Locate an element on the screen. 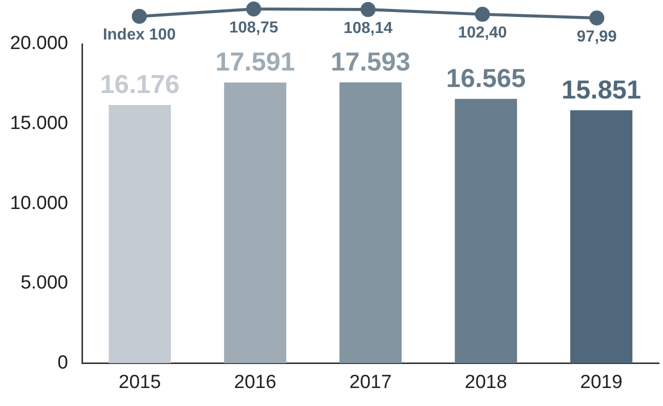  data-label: 16.565 is located at coordinates (486, 77).